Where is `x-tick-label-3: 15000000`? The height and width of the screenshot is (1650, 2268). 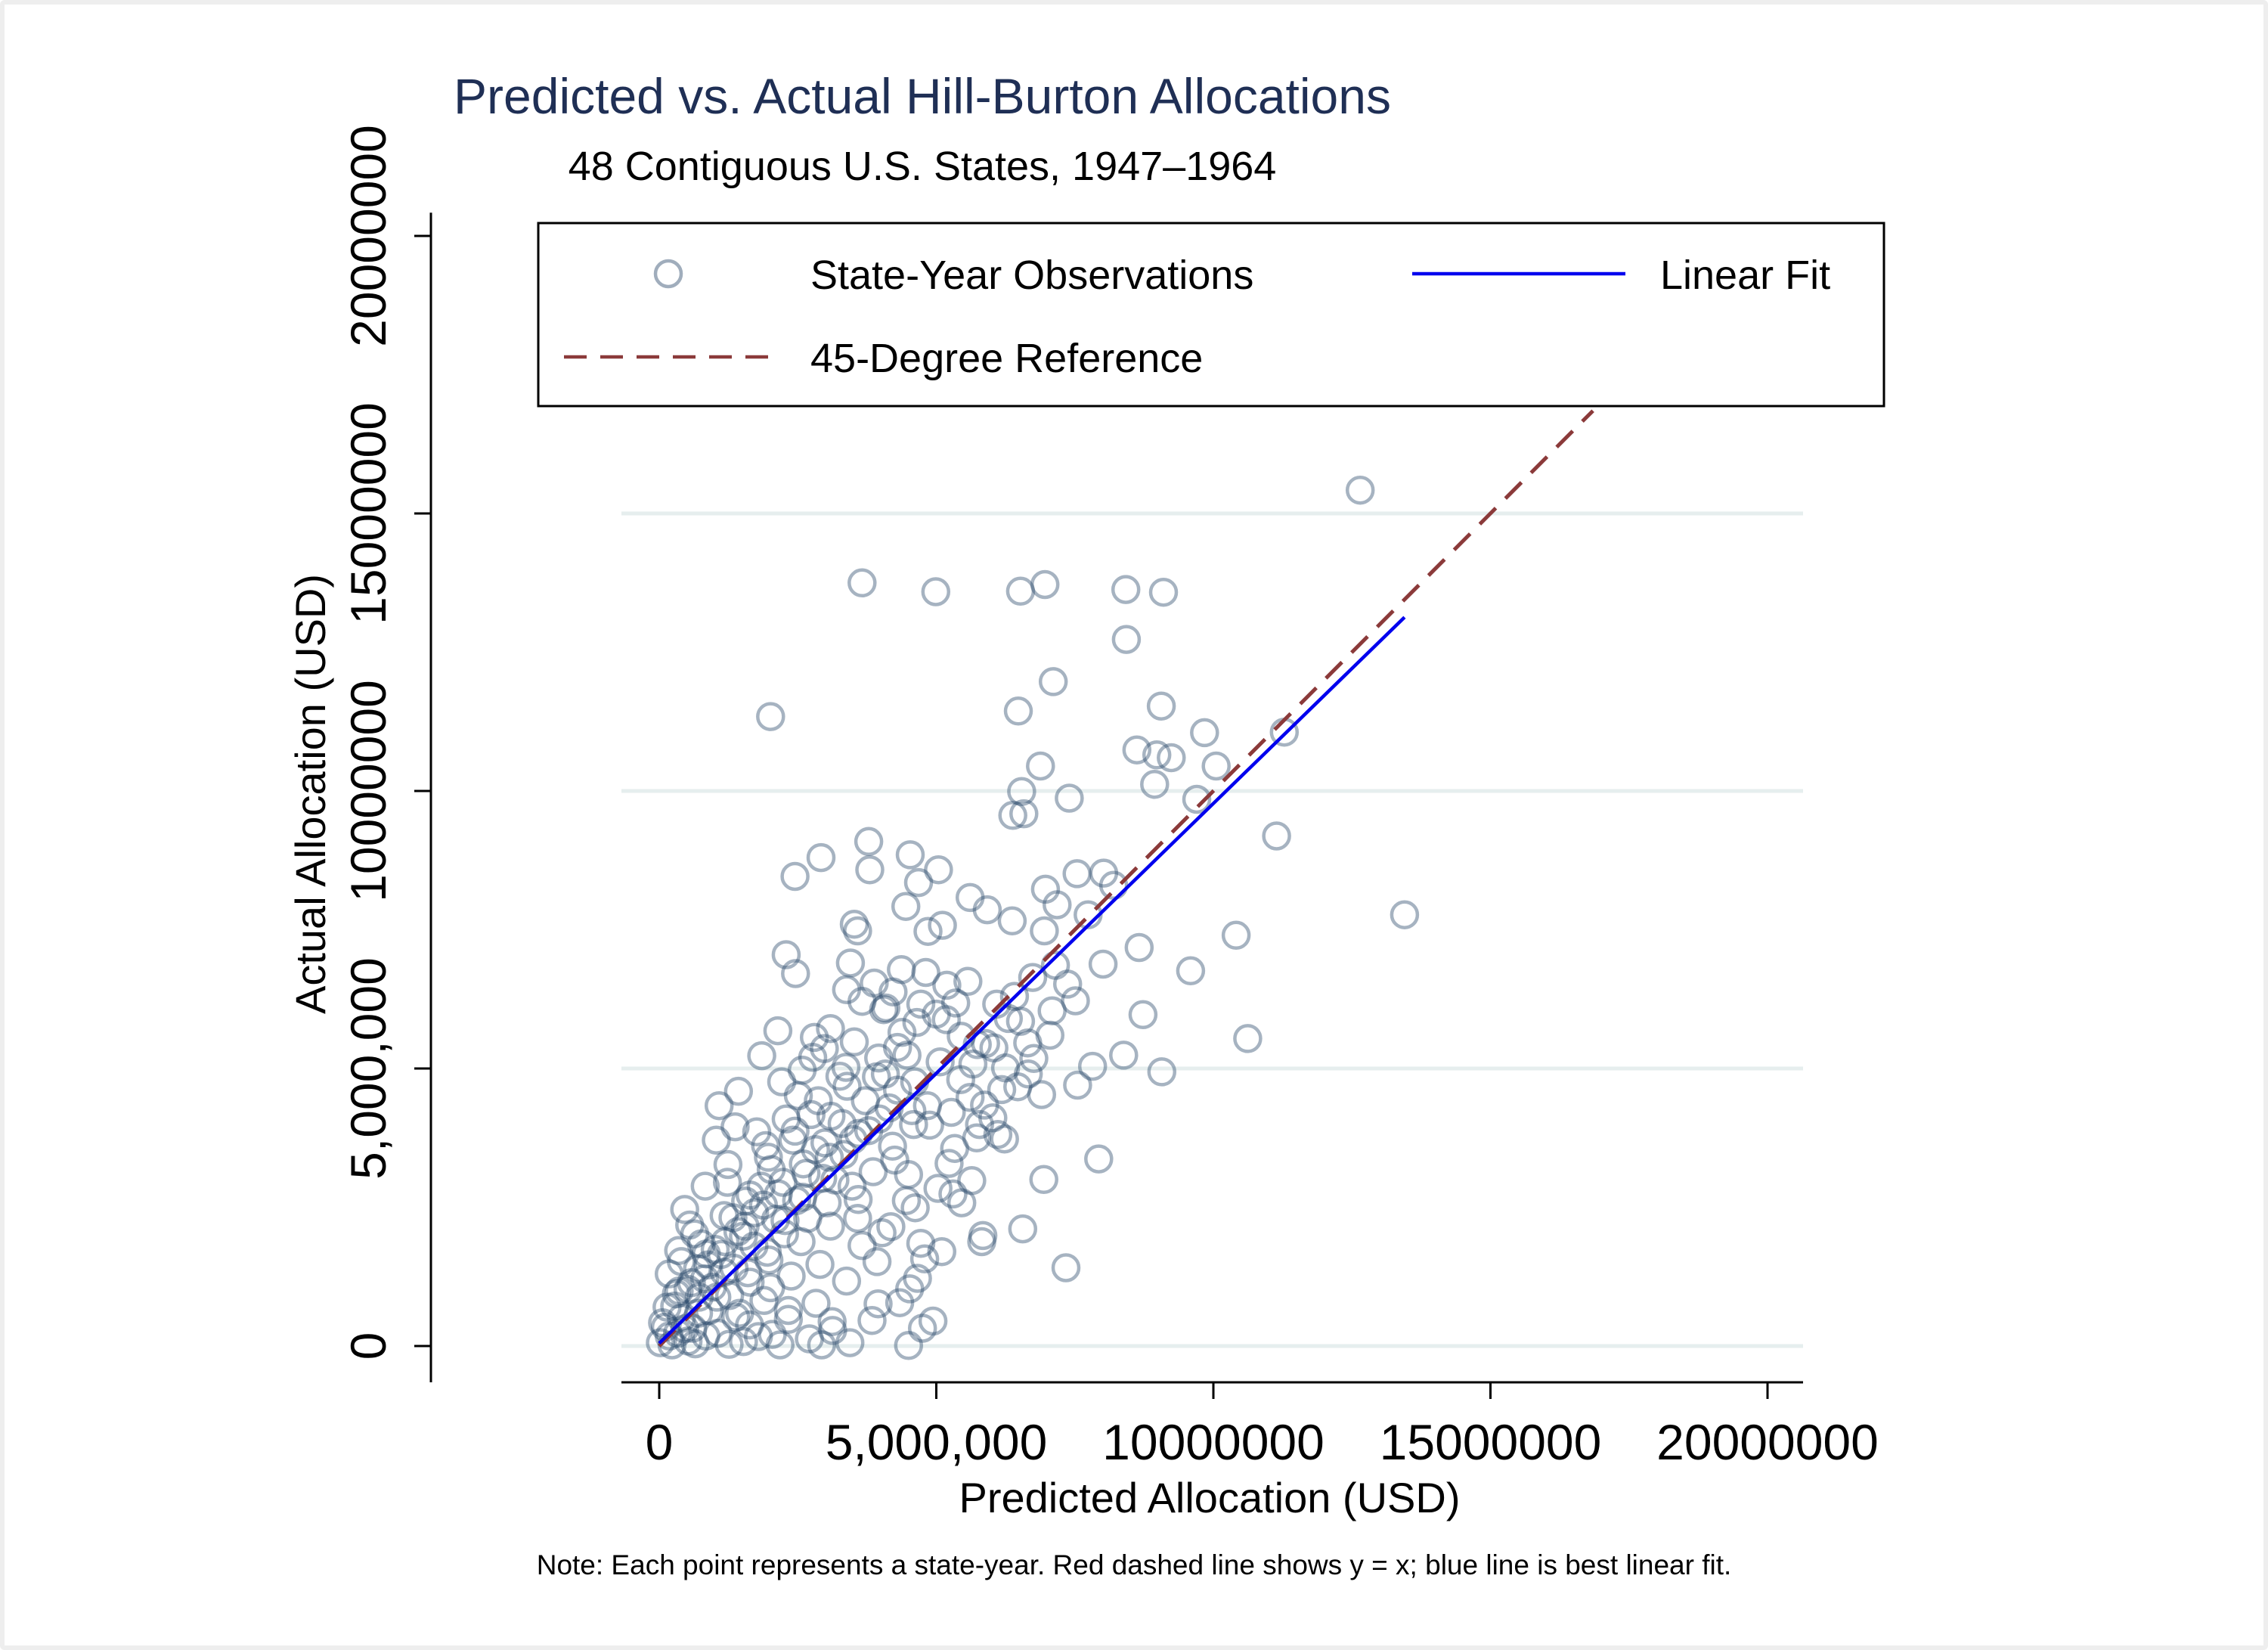 x-tick-label-3: 15000000 is located at coordinates (1491, 1442).